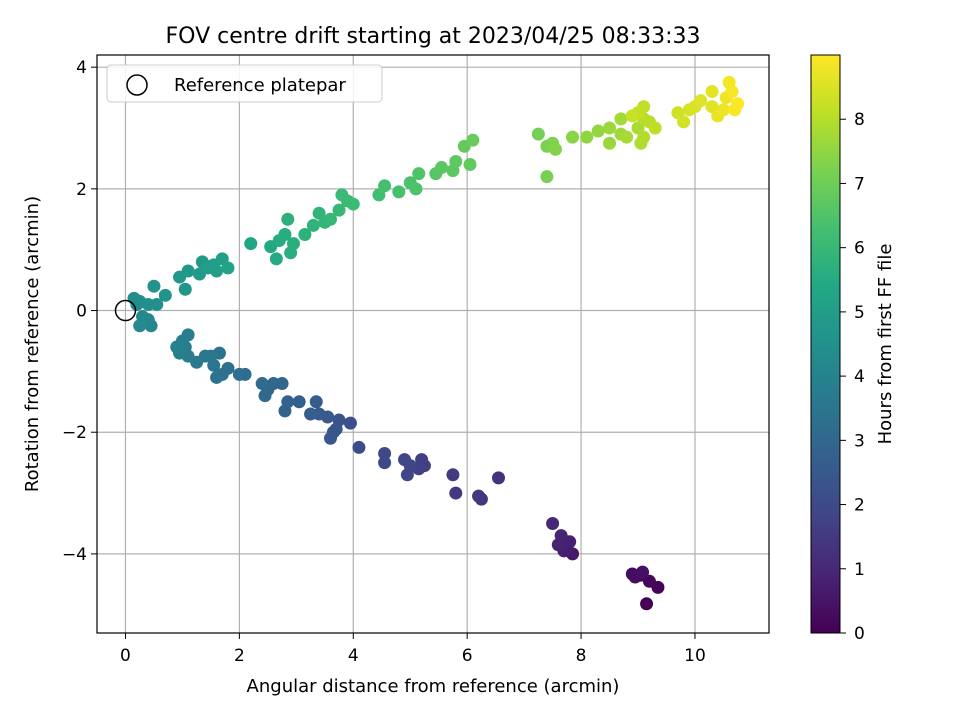 Image resolution: width=960 pixels, height=720 pixels. Describe the element at coordinates (695, 656) in the screenshot. I see `x-tick-label: 10` at that location.